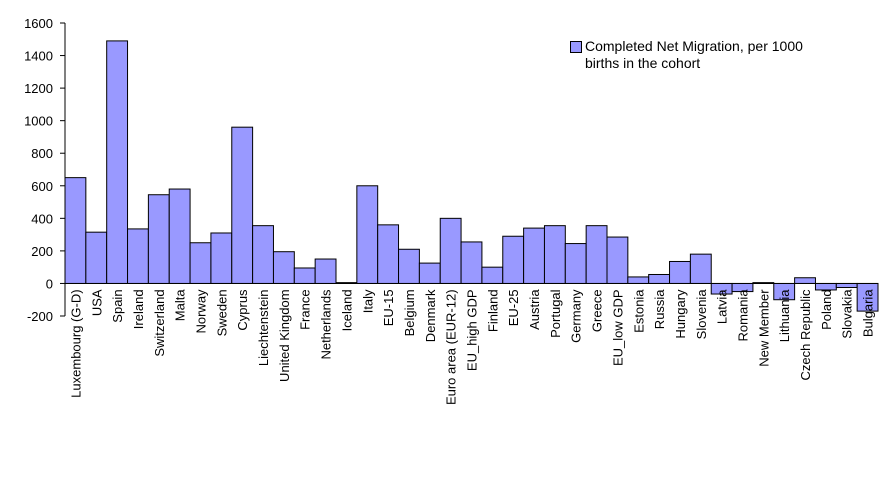  What do you see at coordinates (42, 153) in the screenshot?
I see `y-tick-label: 800` at bounding box center [42, 153].